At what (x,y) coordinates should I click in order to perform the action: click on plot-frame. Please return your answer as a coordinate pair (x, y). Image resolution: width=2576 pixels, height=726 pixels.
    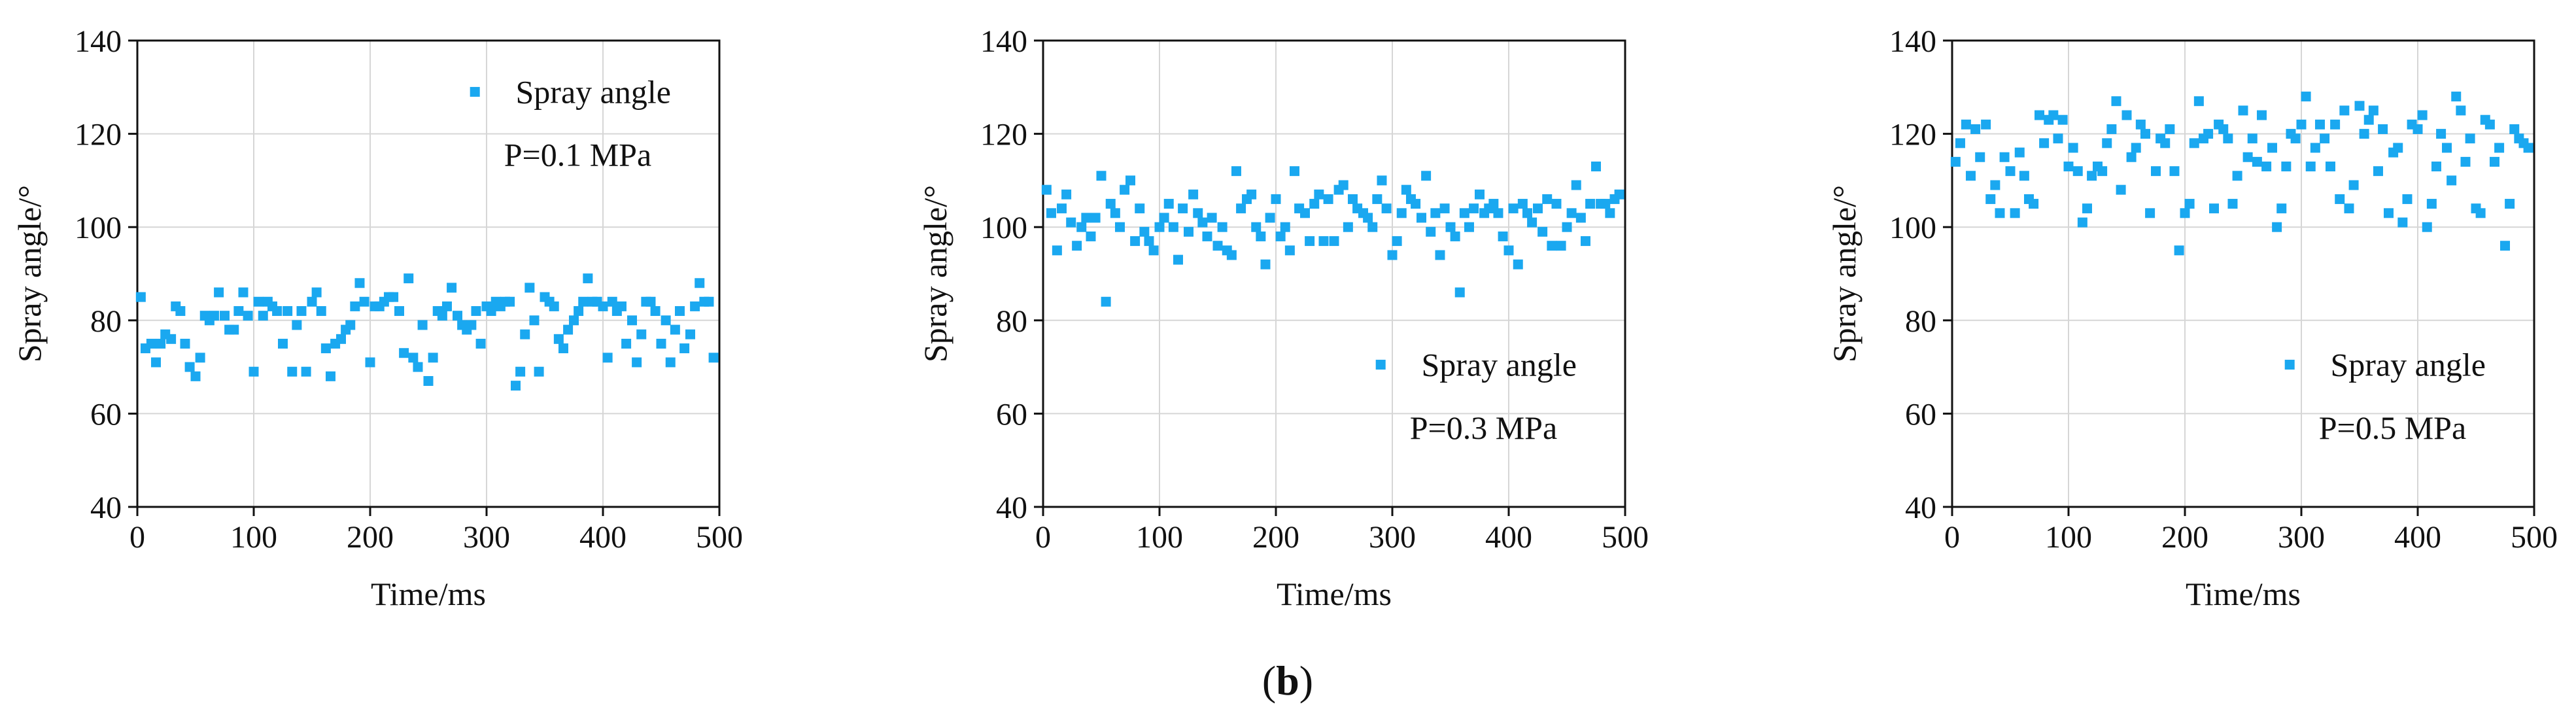
    Looking at the image, I should click on (1334, 273).